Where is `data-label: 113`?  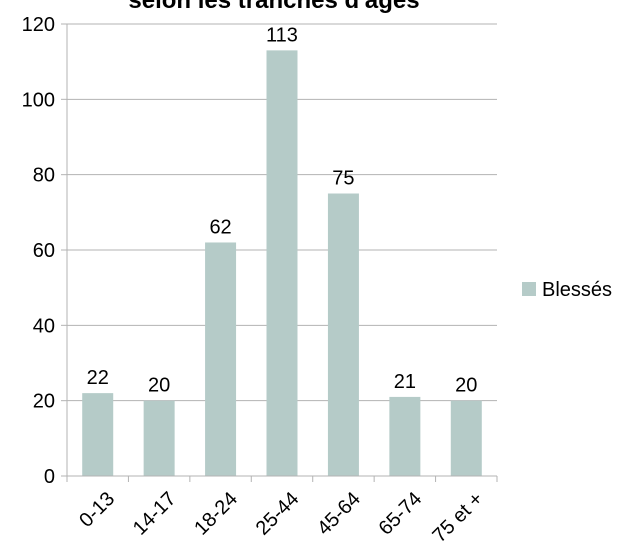
data-label: 113 is located at coordinates (282, 35).